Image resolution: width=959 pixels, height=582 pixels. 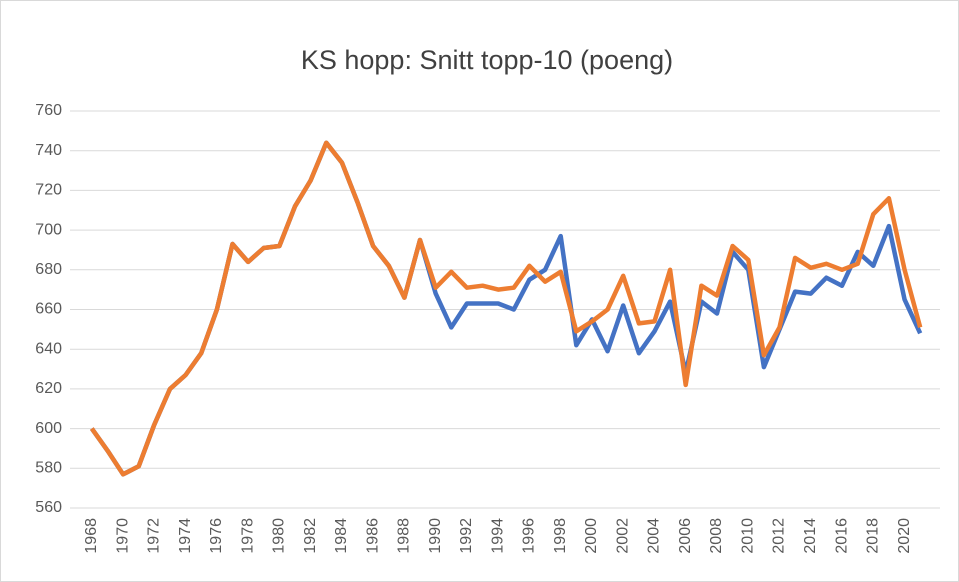 What do you see at coordinates (48, 190) in the screenshot?
I see `y-tick-label: 720` at bounding box center [48, 190].